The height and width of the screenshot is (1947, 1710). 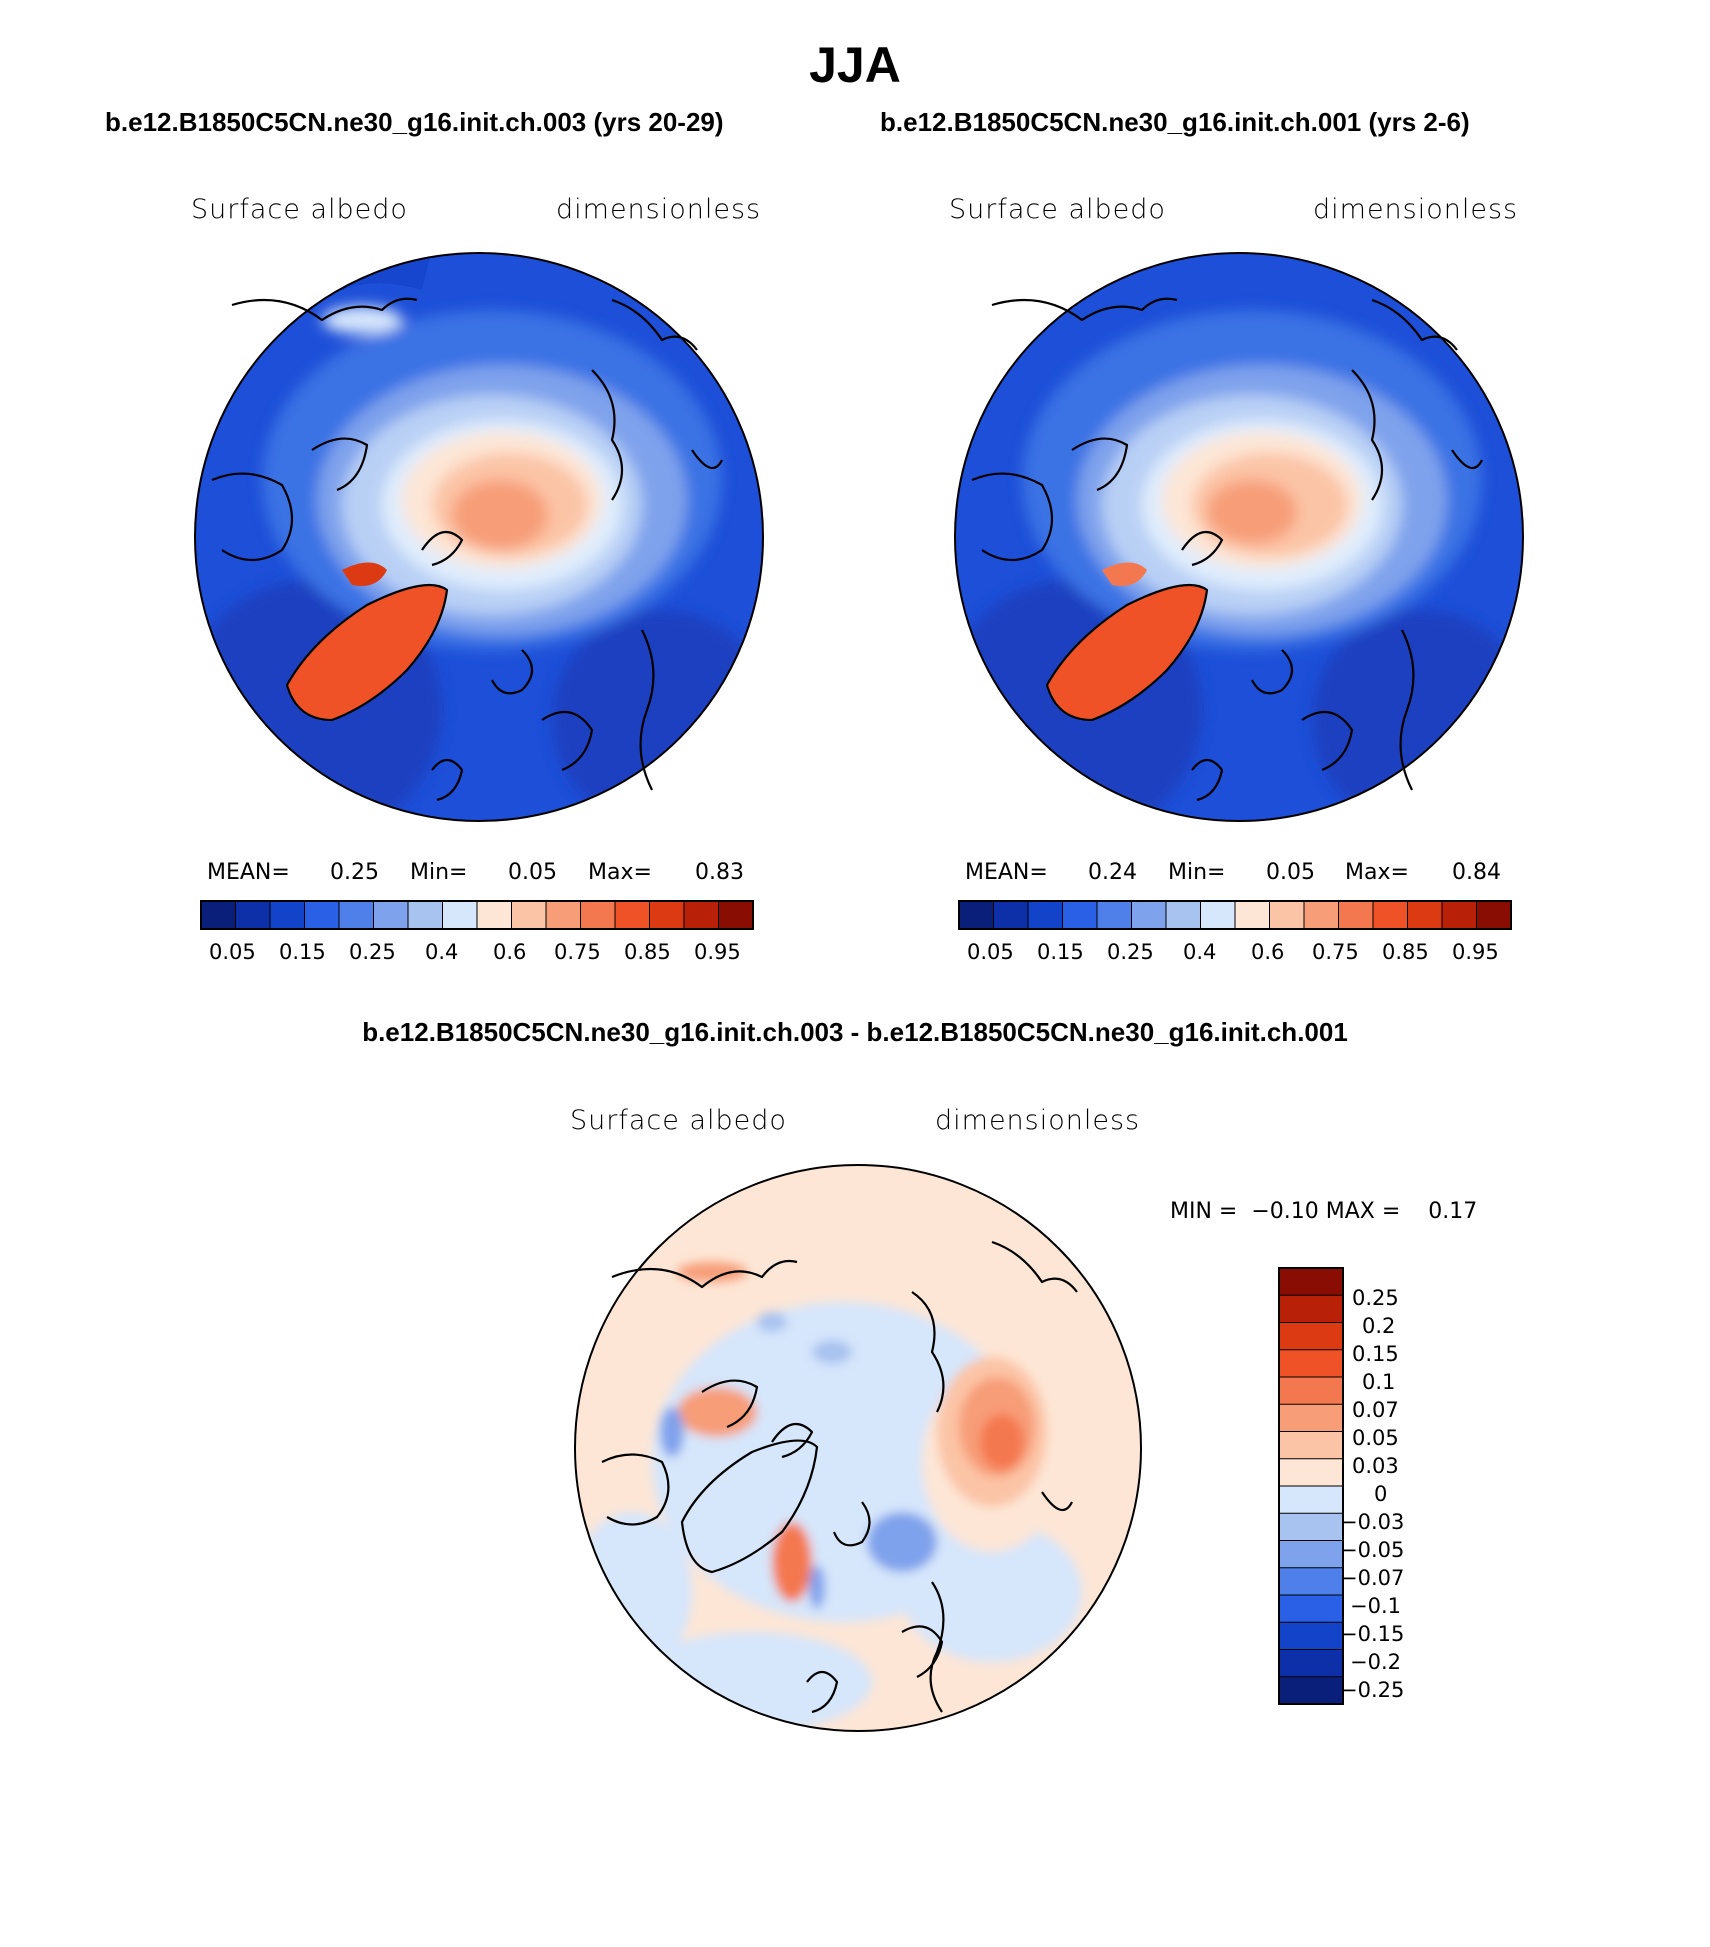 I want to click on panel-2-min-value: 0.05, so click(x=1290, y=872).